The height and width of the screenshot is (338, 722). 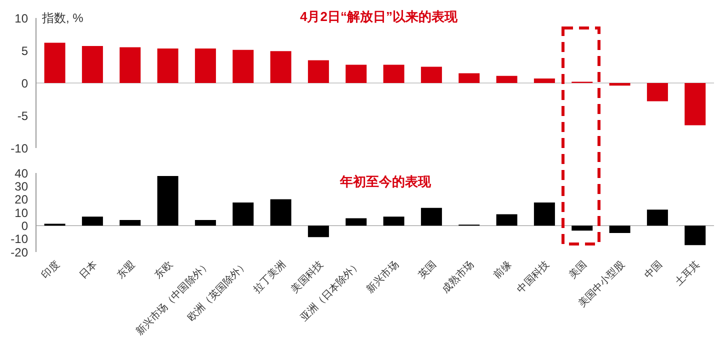 What do you see at coordinates (19, 252) in the screenshot?
I see `y-tick-label: -20` at bounding box center [19, 252].